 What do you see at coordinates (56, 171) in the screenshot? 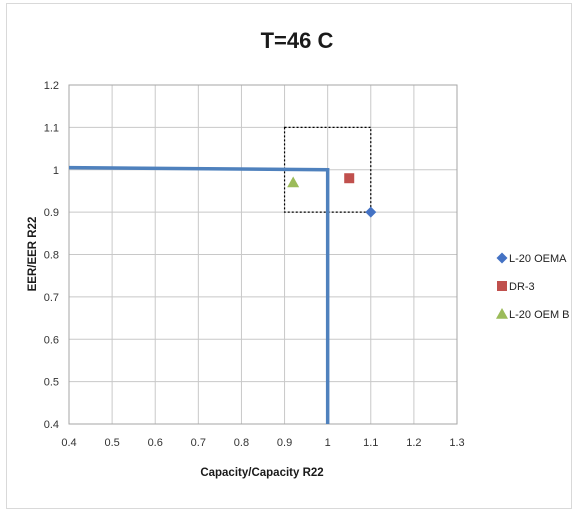
I see `y-tick-label: 1` at bounding box center [56, 171].